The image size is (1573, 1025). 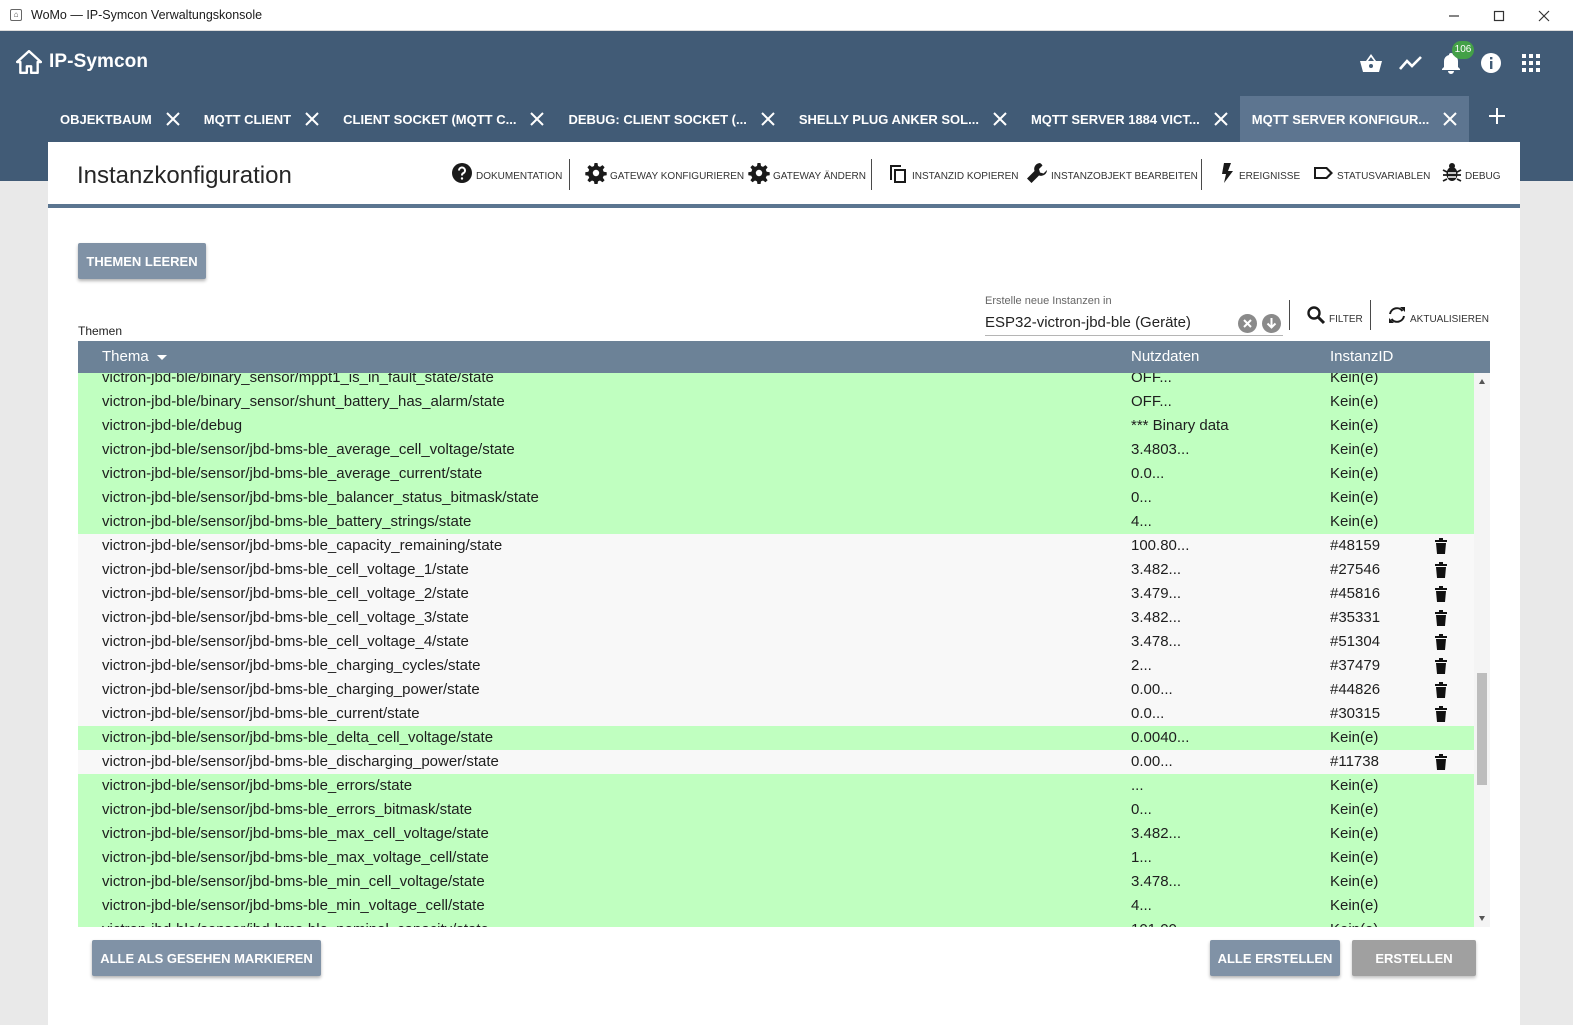 What do you see at coordinates (1124, 176) in the screenshot?
I see `edit-object-label: INSTANZOBJEKT BEARBEITEN` at bounding box center [1124, 176].